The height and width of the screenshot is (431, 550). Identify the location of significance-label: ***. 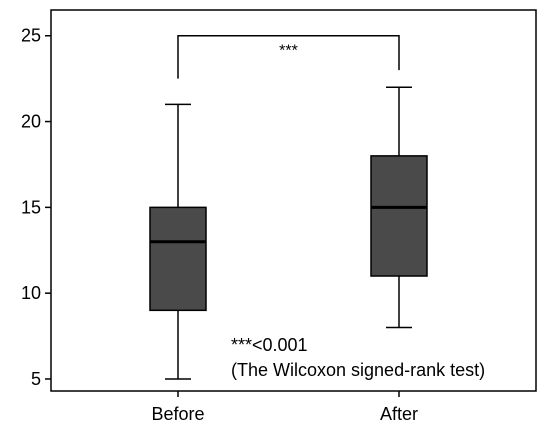
(288, 51).